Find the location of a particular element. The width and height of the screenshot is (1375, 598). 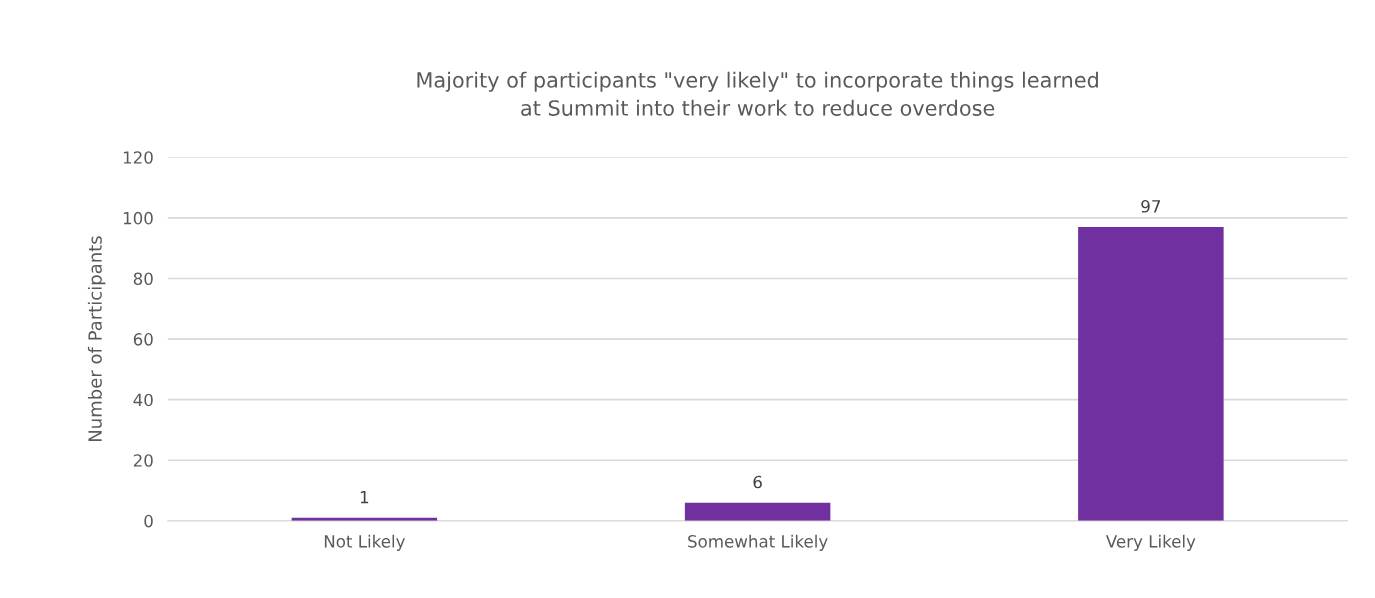

y-tick-label: 80 is located at coordinates (143, 279).